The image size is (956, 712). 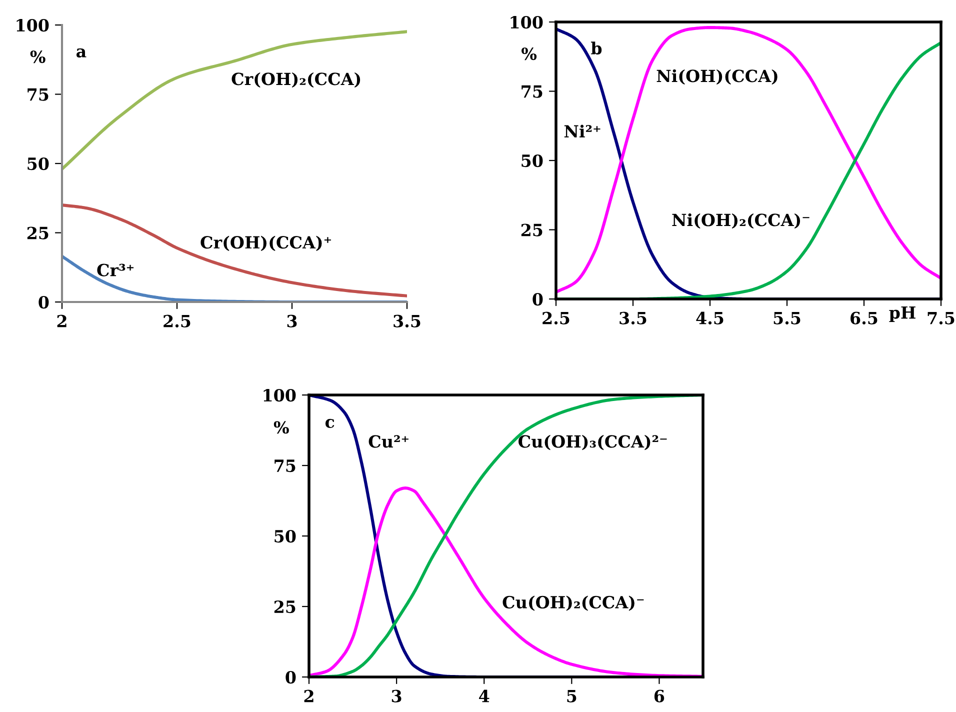 I want to click on series-label: Cr(OH)₂(CCA), so click(x=296, y=80).